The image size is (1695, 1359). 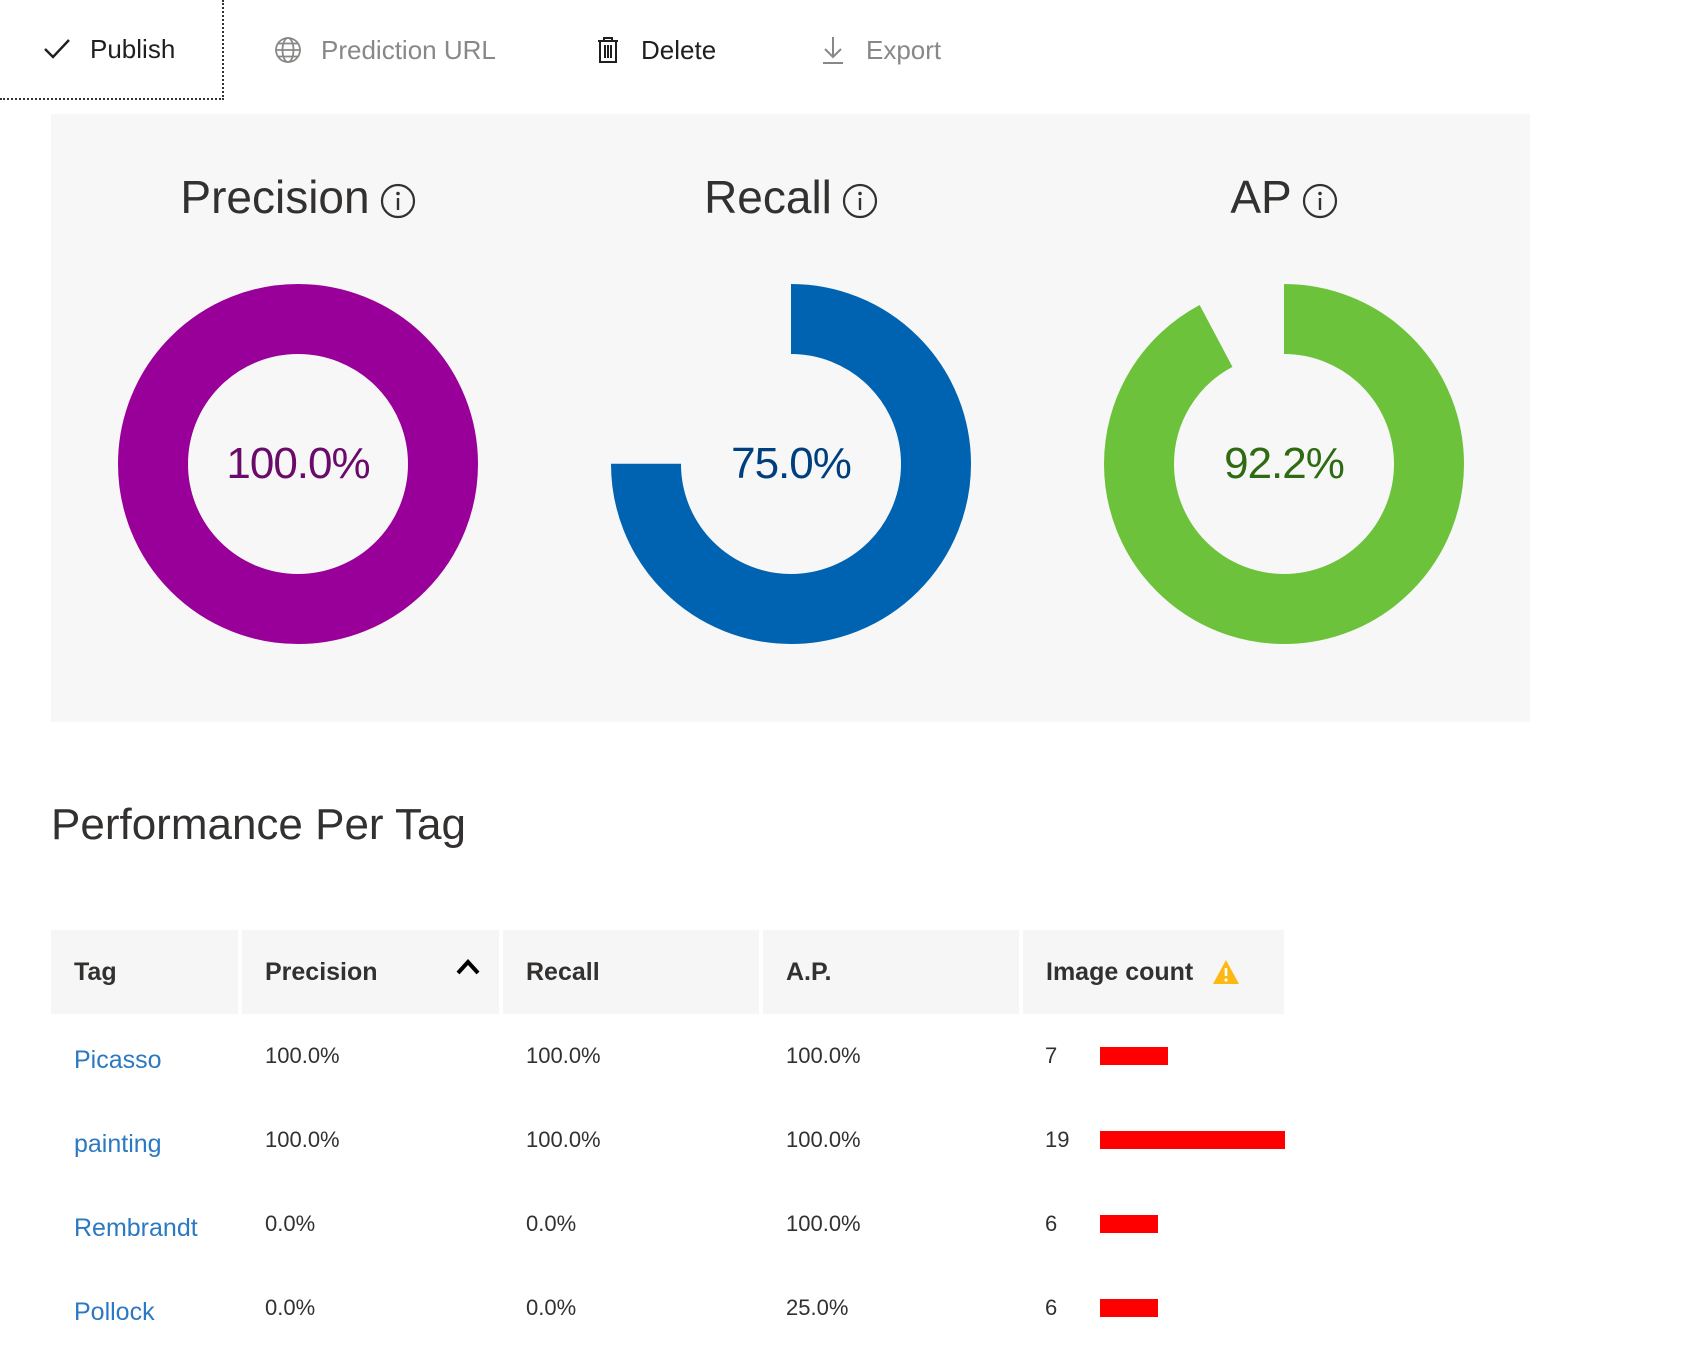 I want to click on publish-button: Publish, so click(x=112, y=50).